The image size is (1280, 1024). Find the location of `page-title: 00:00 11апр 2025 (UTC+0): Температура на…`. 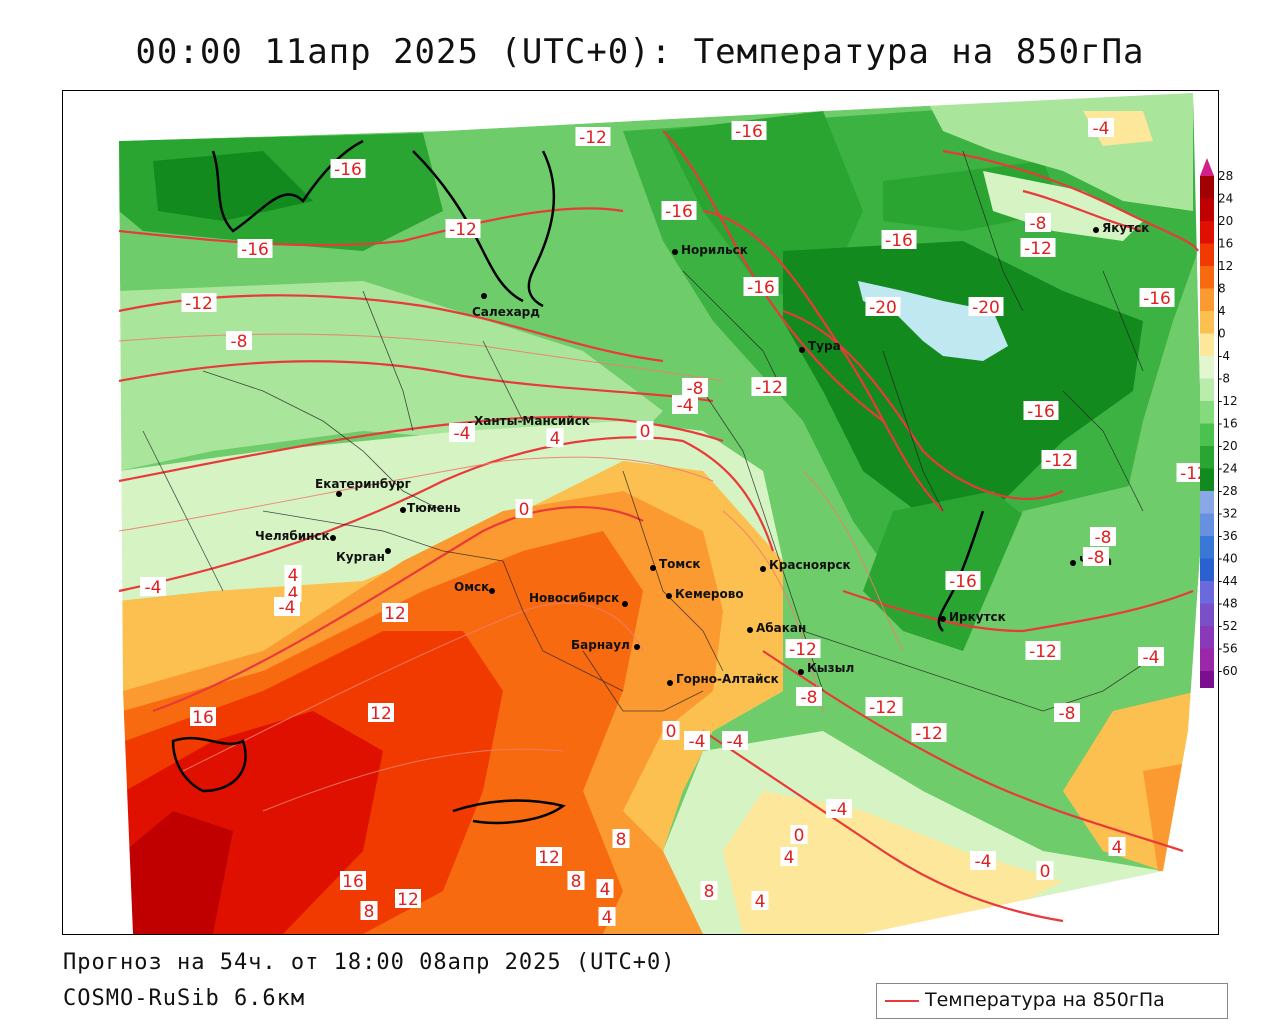

page-title: 00:00 11апр 2025 (UTC+0): Температура на… is located at coordinates (640, 52).